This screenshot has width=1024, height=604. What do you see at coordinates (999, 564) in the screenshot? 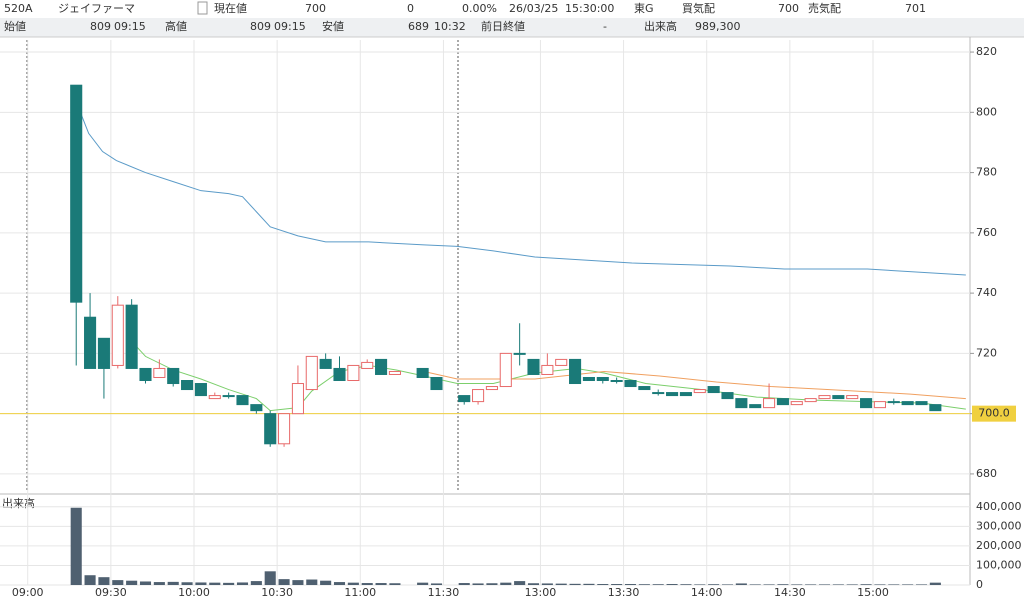
I see `y-tick-label: 100,000` at bounding box center [999, 564].